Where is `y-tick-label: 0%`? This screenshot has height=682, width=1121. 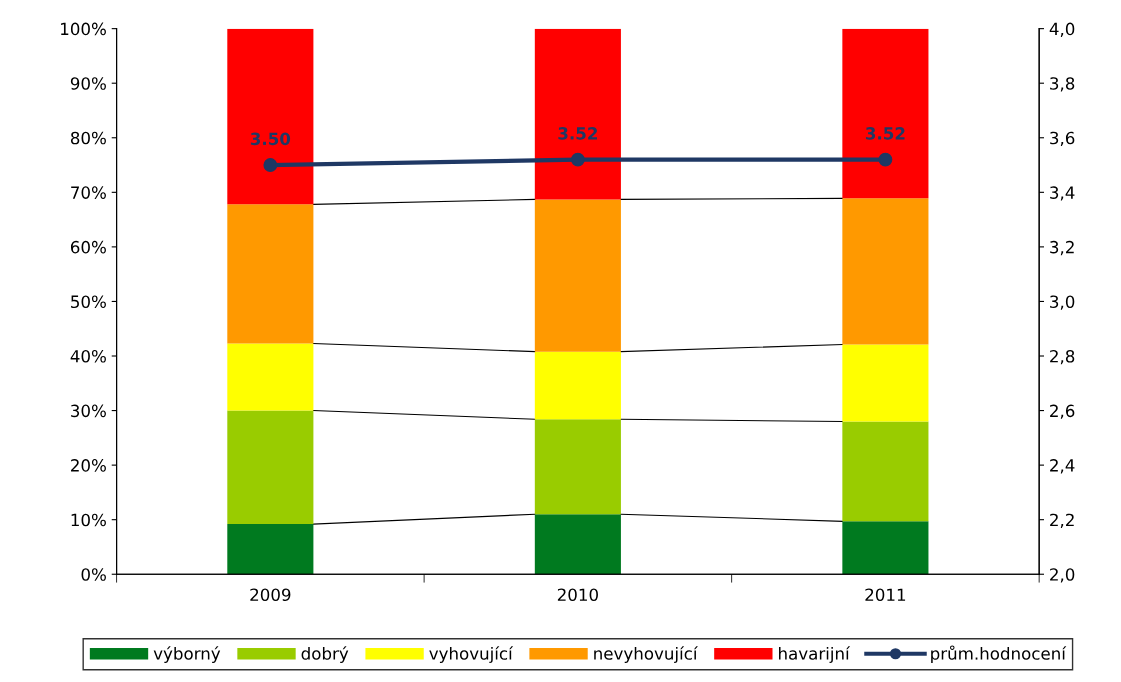
y-tick-label: 0% is located at coordinates (93, 574).